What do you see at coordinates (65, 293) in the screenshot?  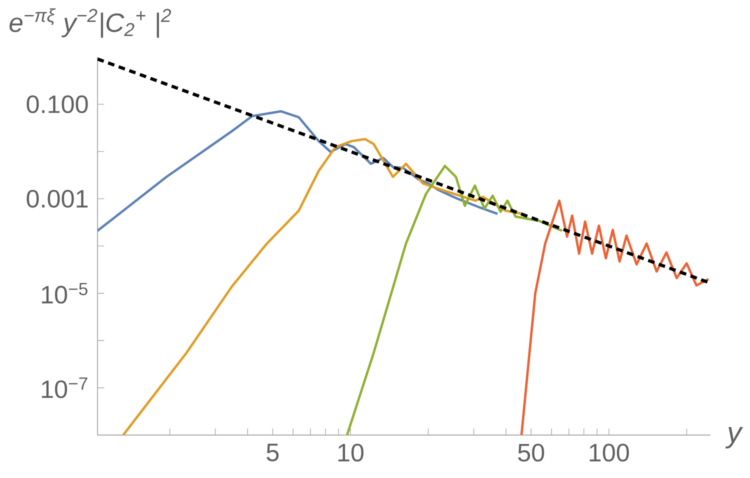 I see `y-tick-label: 10$^{−5}$` at bounding box center [65, 293].